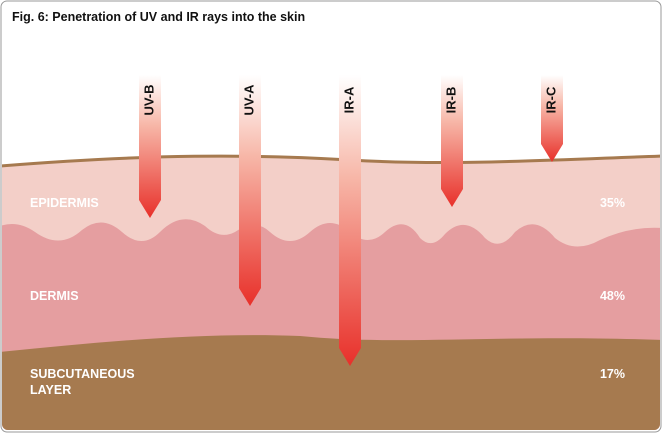  I want to click on layer-share: 35%, so click(612, 203).